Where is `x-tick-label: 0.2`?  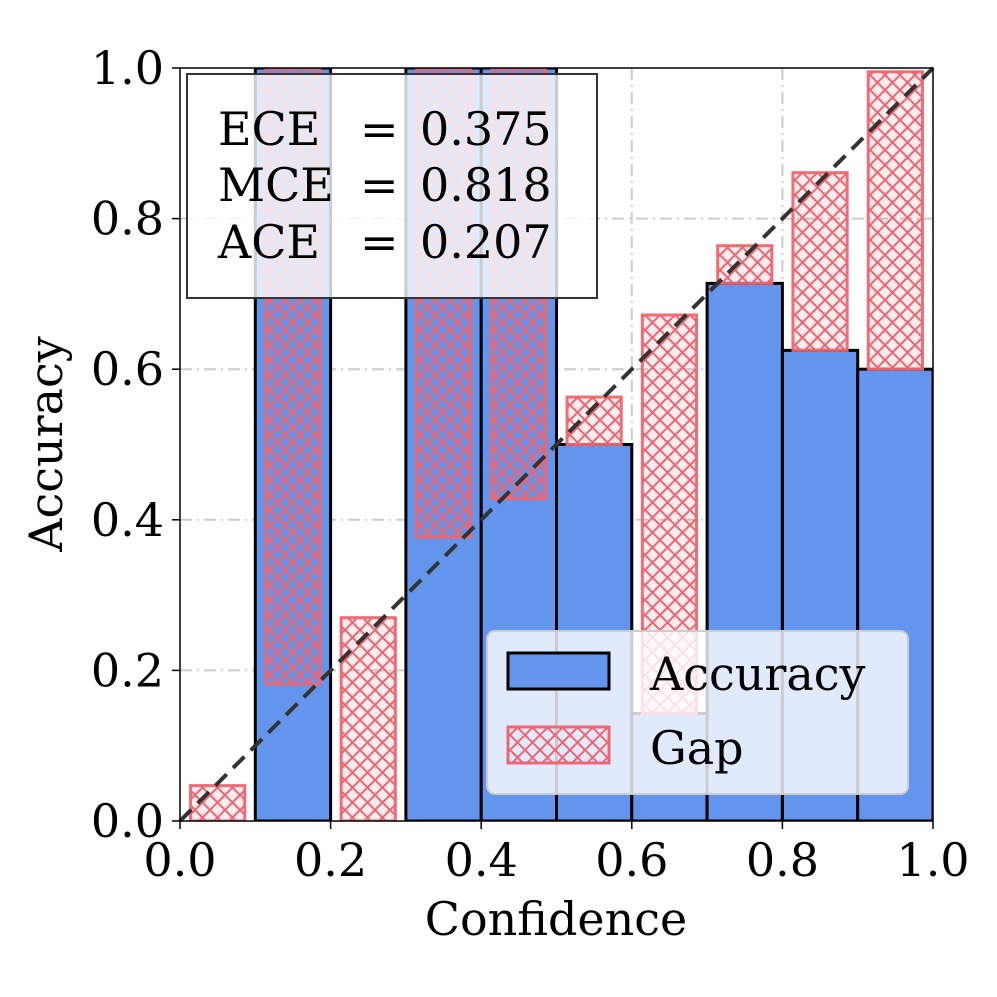
x-tick-label: 0.2 is located at coordinates (330, 860).